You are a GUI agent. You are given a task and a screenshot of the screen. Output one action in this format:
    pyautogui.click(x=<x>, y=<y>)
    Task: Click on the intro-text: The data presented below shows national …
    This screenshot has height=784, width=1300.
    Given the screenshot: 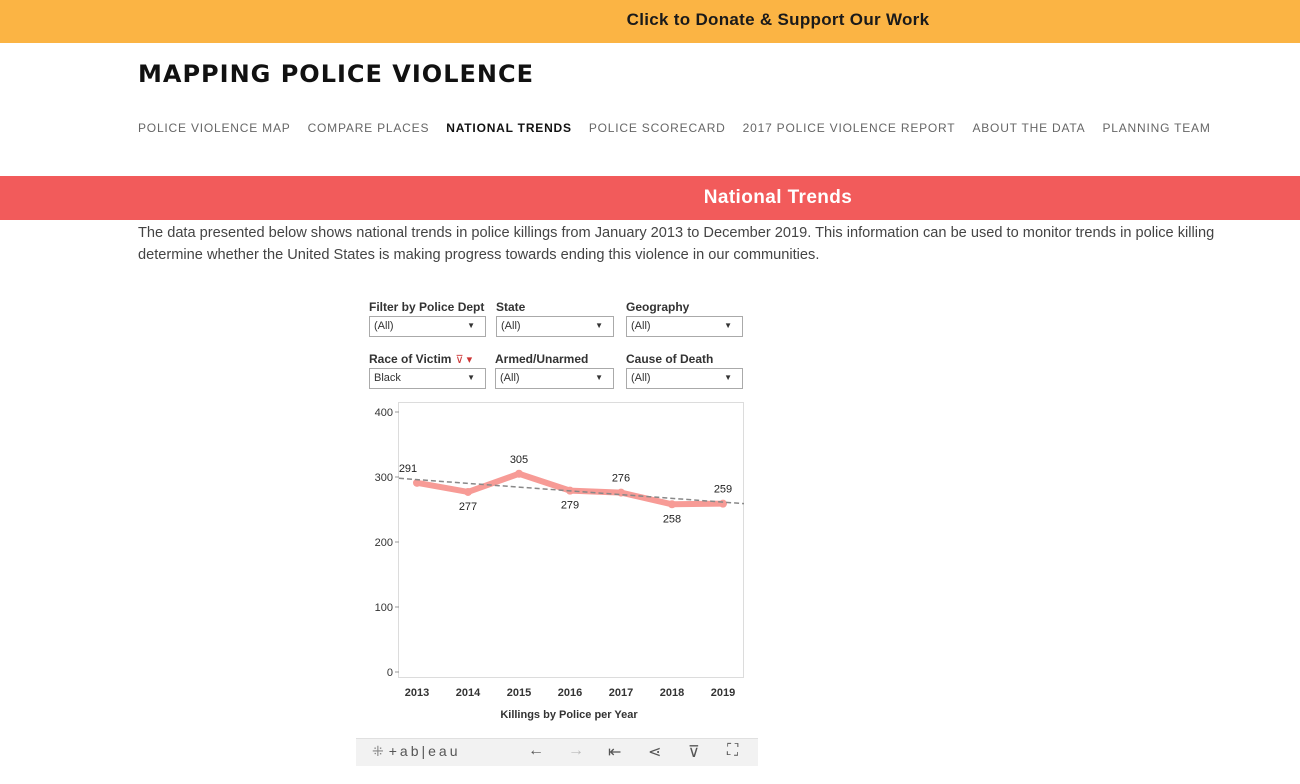 What is the action you would take?
    pyautogui.click(x=719, y=244)
    